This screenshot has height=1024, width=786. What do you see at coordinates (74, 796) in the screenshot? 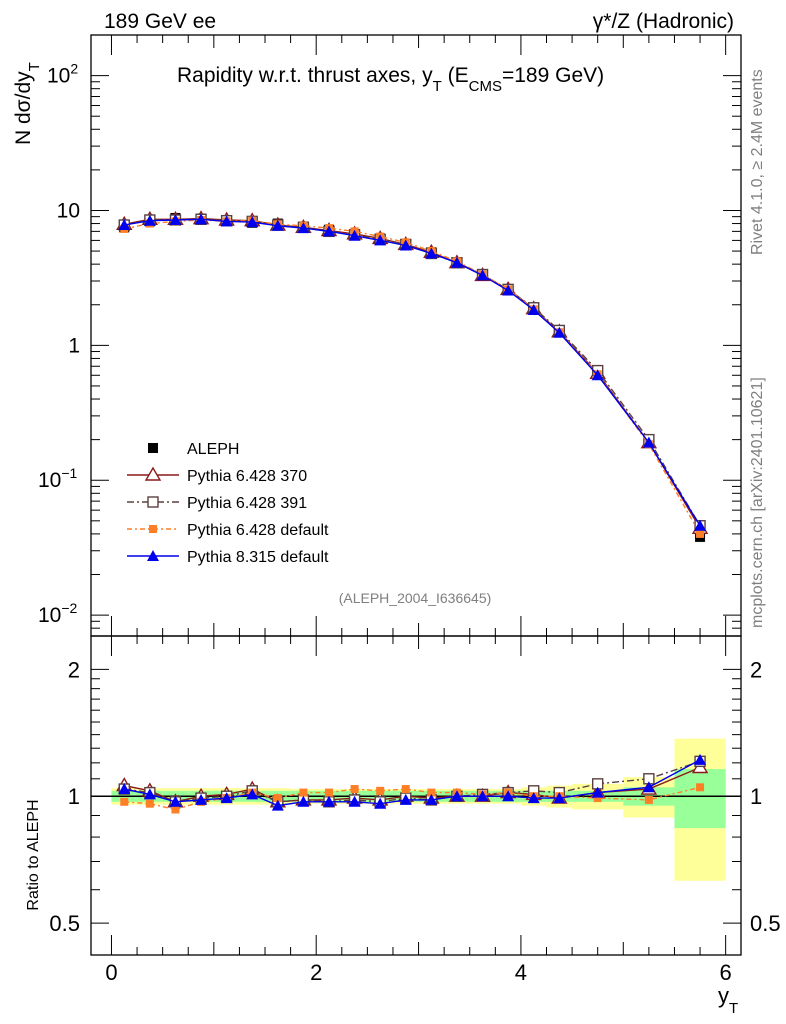
I see `ratio-y-tick-label: 1` at bounding box center [74, 796].